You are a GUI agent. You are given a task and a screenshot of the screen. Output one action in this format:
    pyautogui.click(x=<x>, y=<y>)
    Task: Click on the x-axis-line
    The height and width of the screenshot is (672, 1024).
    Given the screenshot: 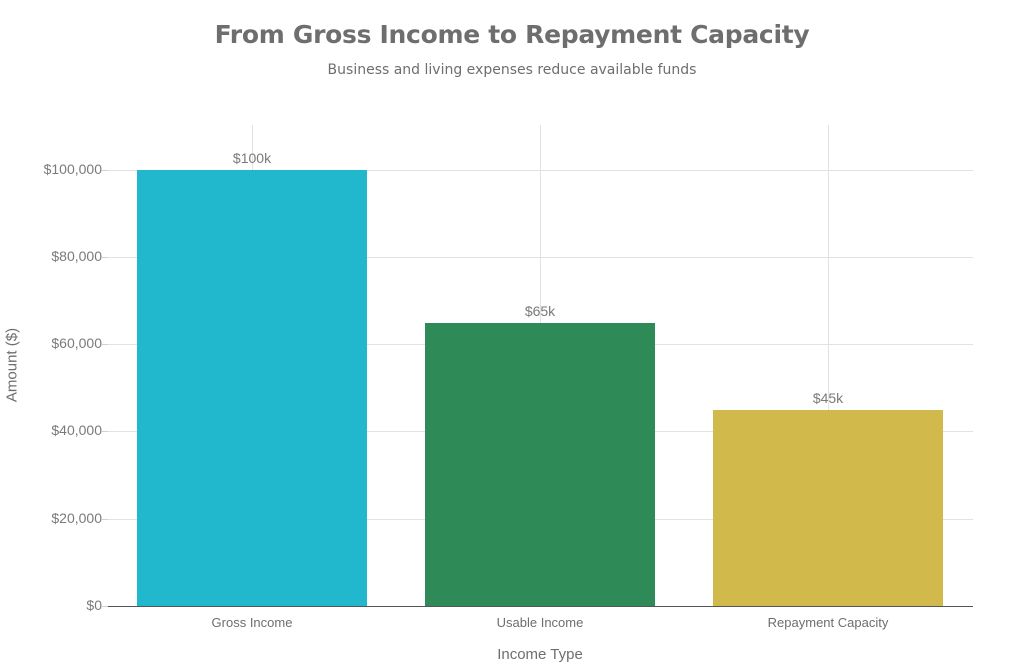 What is the action you would take?
    pyautogui.click(x=540, y=606)
    